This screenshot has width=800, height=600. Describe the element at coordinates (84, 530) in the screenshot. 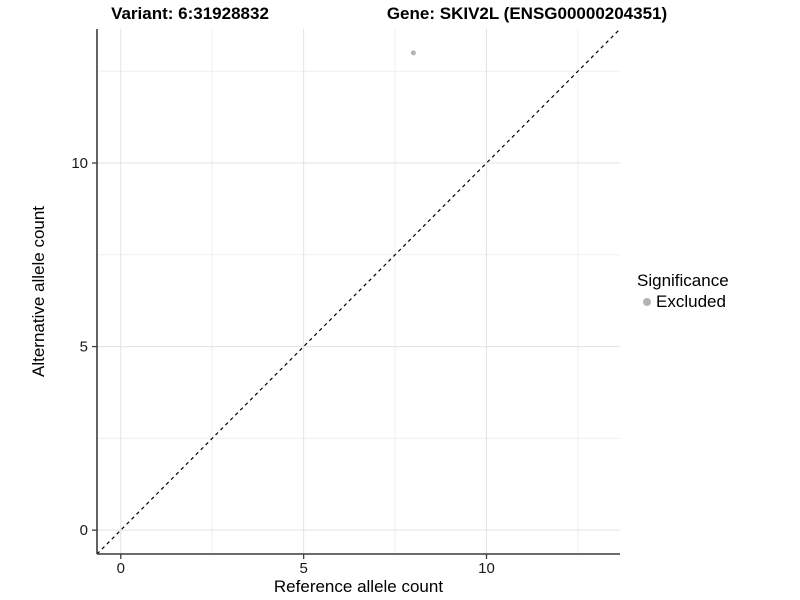

I see `y-tick-label: 0` at that location.